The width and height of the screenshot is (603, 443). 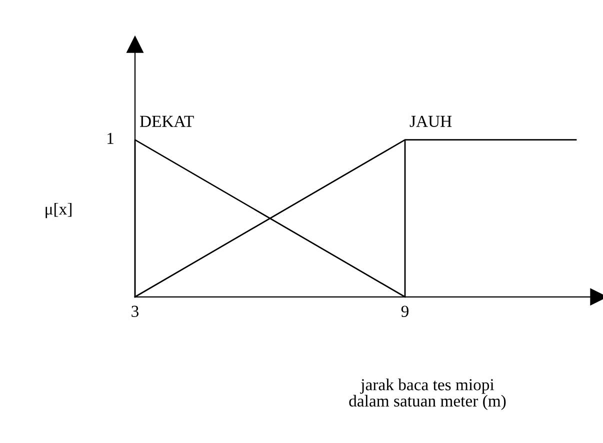 What do you see at coordinates (167, 121) in the screenshot?
I see `series-label: DEKAT` at bounding box center [167, 121].